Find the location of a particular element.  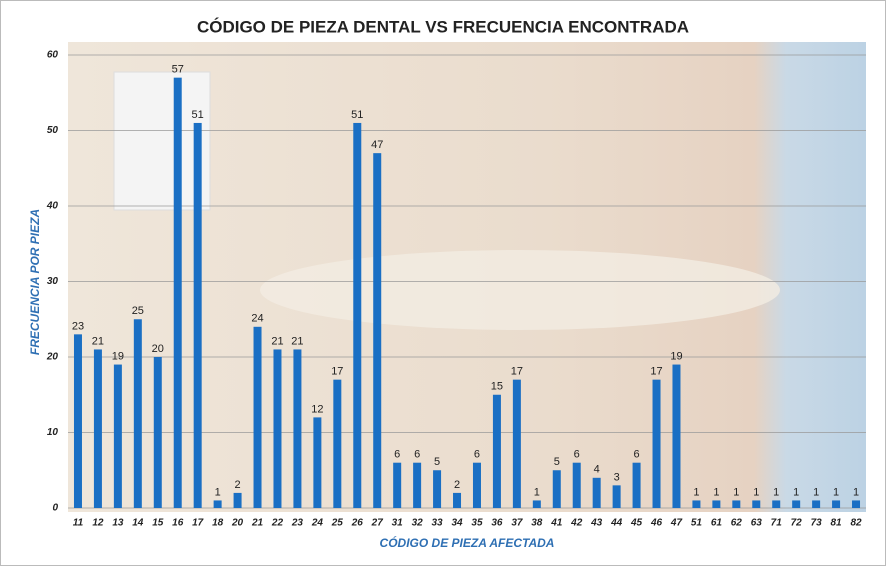

x-axis-title: CÓDIGO DE PIEZA AFECTADA is located at coordinates (467, 542).